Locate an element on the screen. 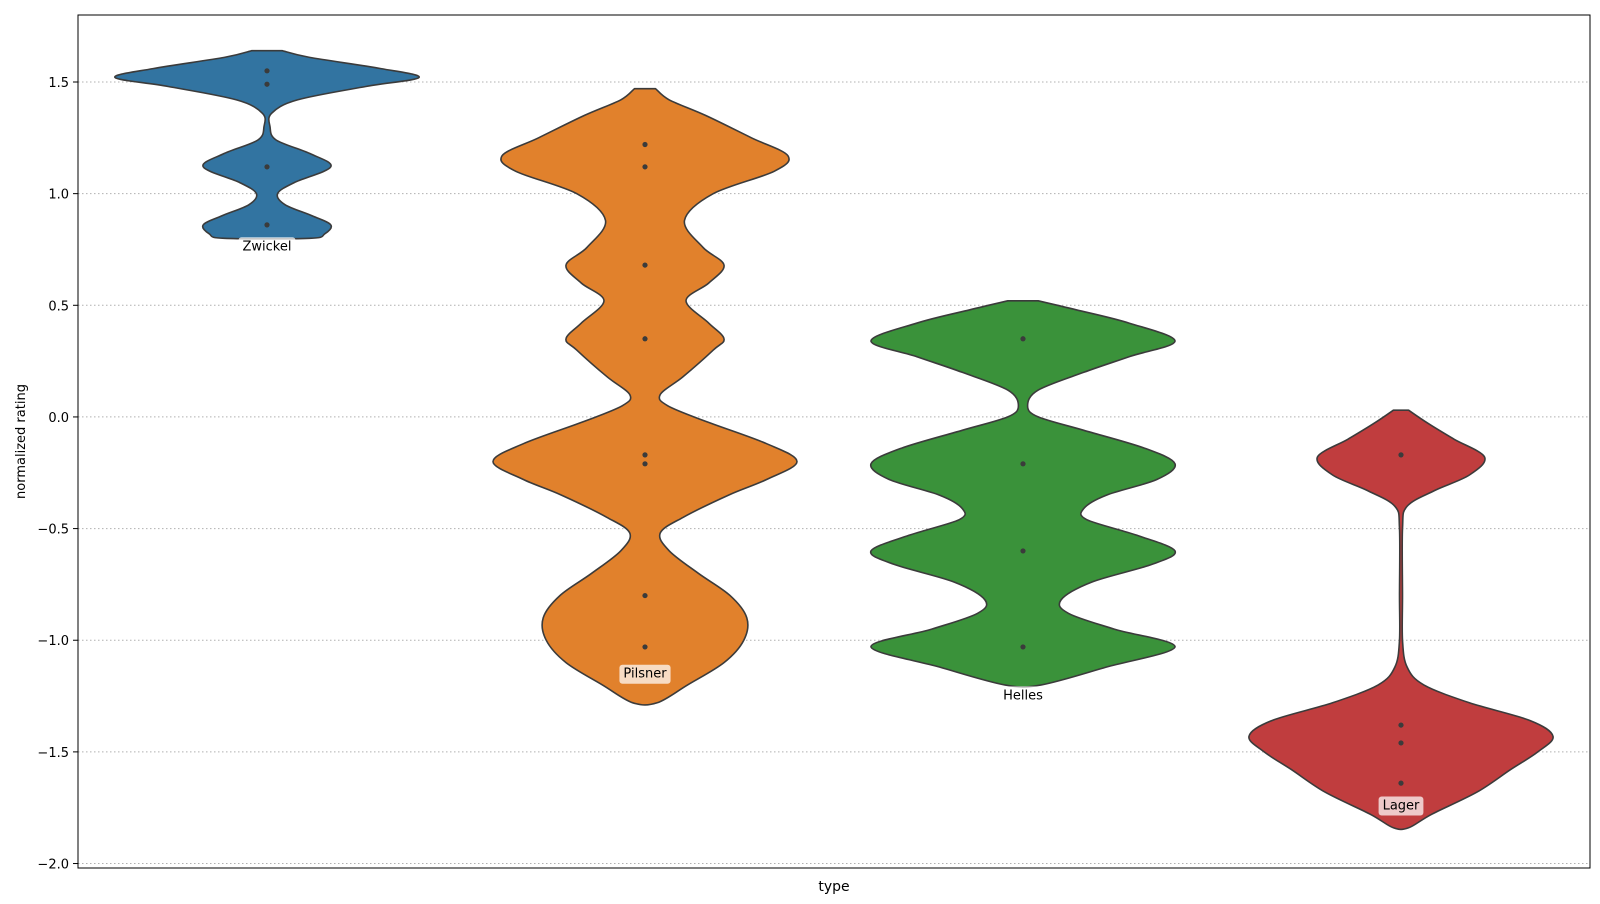 The image size is (1600, 904). y-axis-ticks: 1.5 1.0 0.5 0.0 −0.5 −1.0 −1.5 −2.0 is located at coordinates (57, 474).